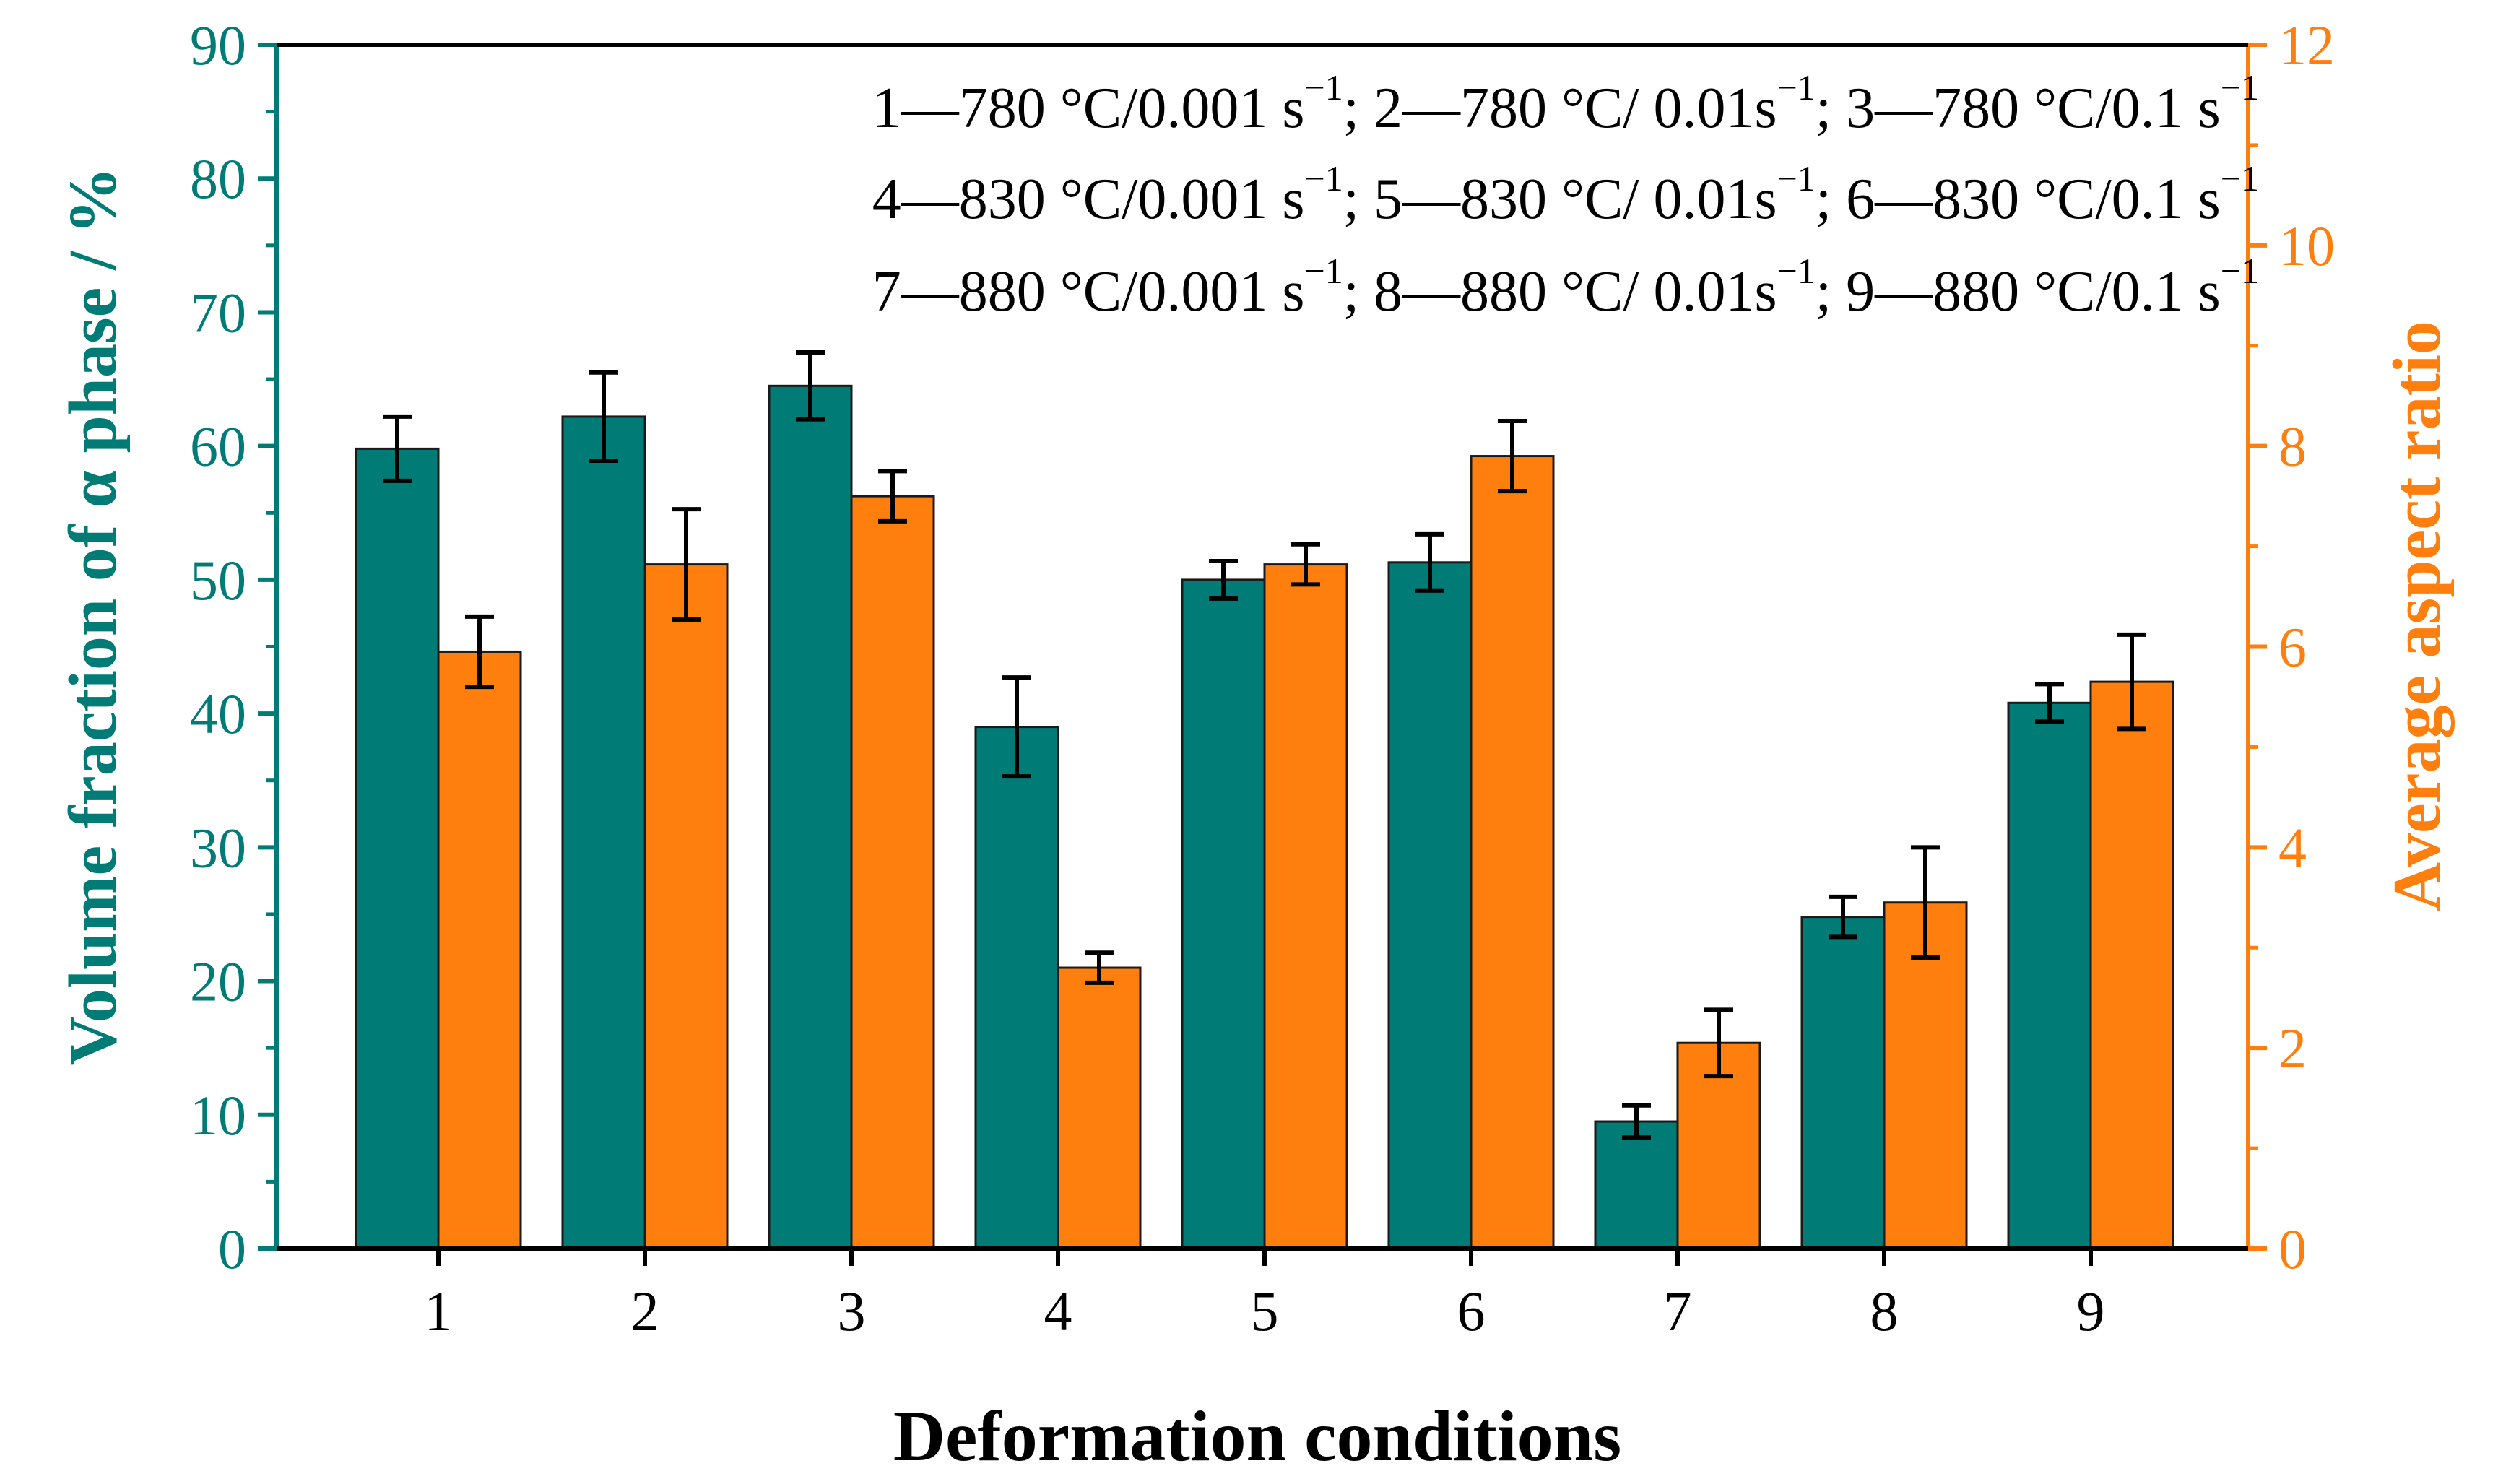 Image resolution: width=2498 pixels, height=1484 pixels. What do you see at coordinates (1257, 1436) in the screenshot?
I see `x-axis-title: Deformation conditions` at bounding box center [1257, 1436].